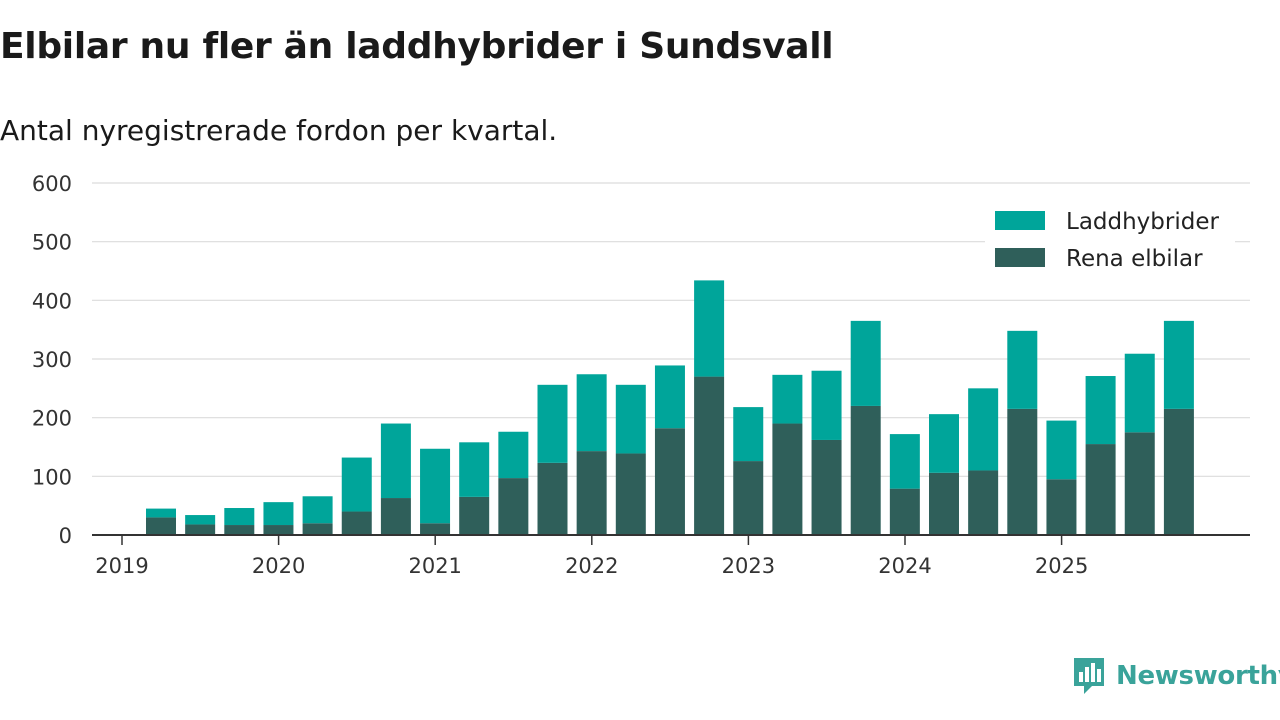 This screenshot has height=720, width=1280. What do you see at coordinates (52, 477) in the screenshot?
I see `y-tick-label: 100` at bounding box center [52, 477].